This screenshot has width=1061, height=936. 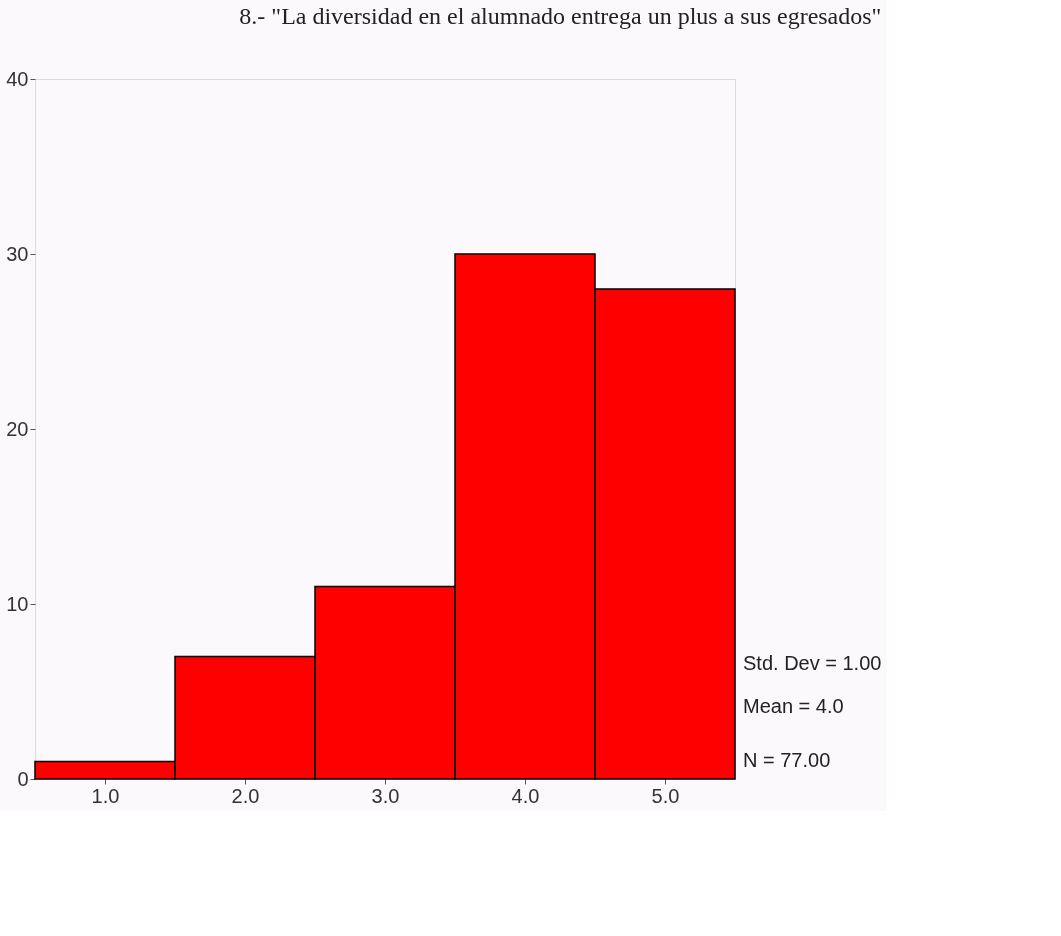 I want to click on y-tick-label: 10, so click(x=17, y=603).